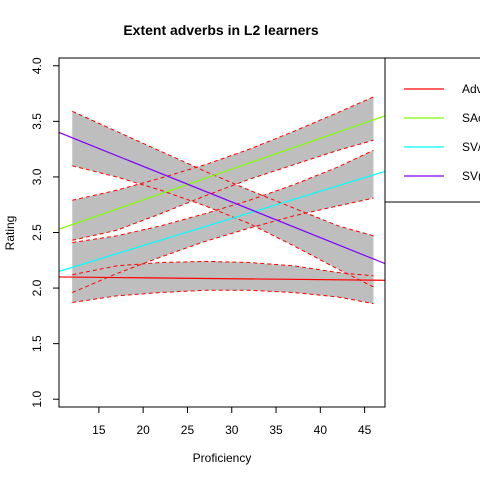 This screenshot has width=480, height=480. Describe the element at coordinates (143, 430) in the screenshot. I see `x-tick-label: 20` at that location.